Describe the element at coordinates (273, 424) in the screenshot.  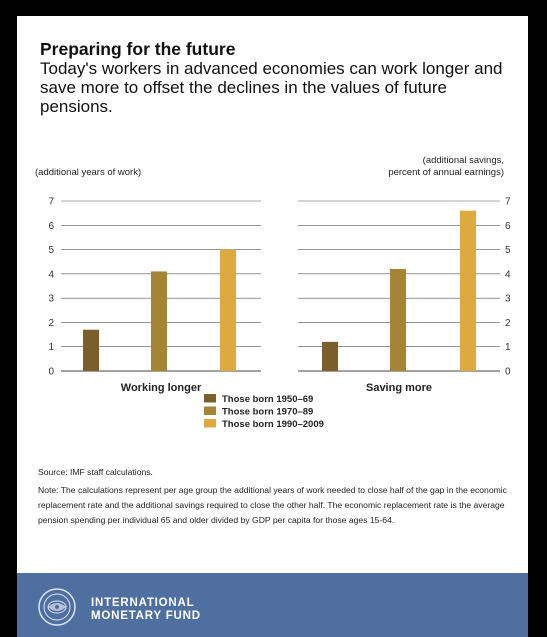
I see `legend-label: Those born 1990–2009` at that location.